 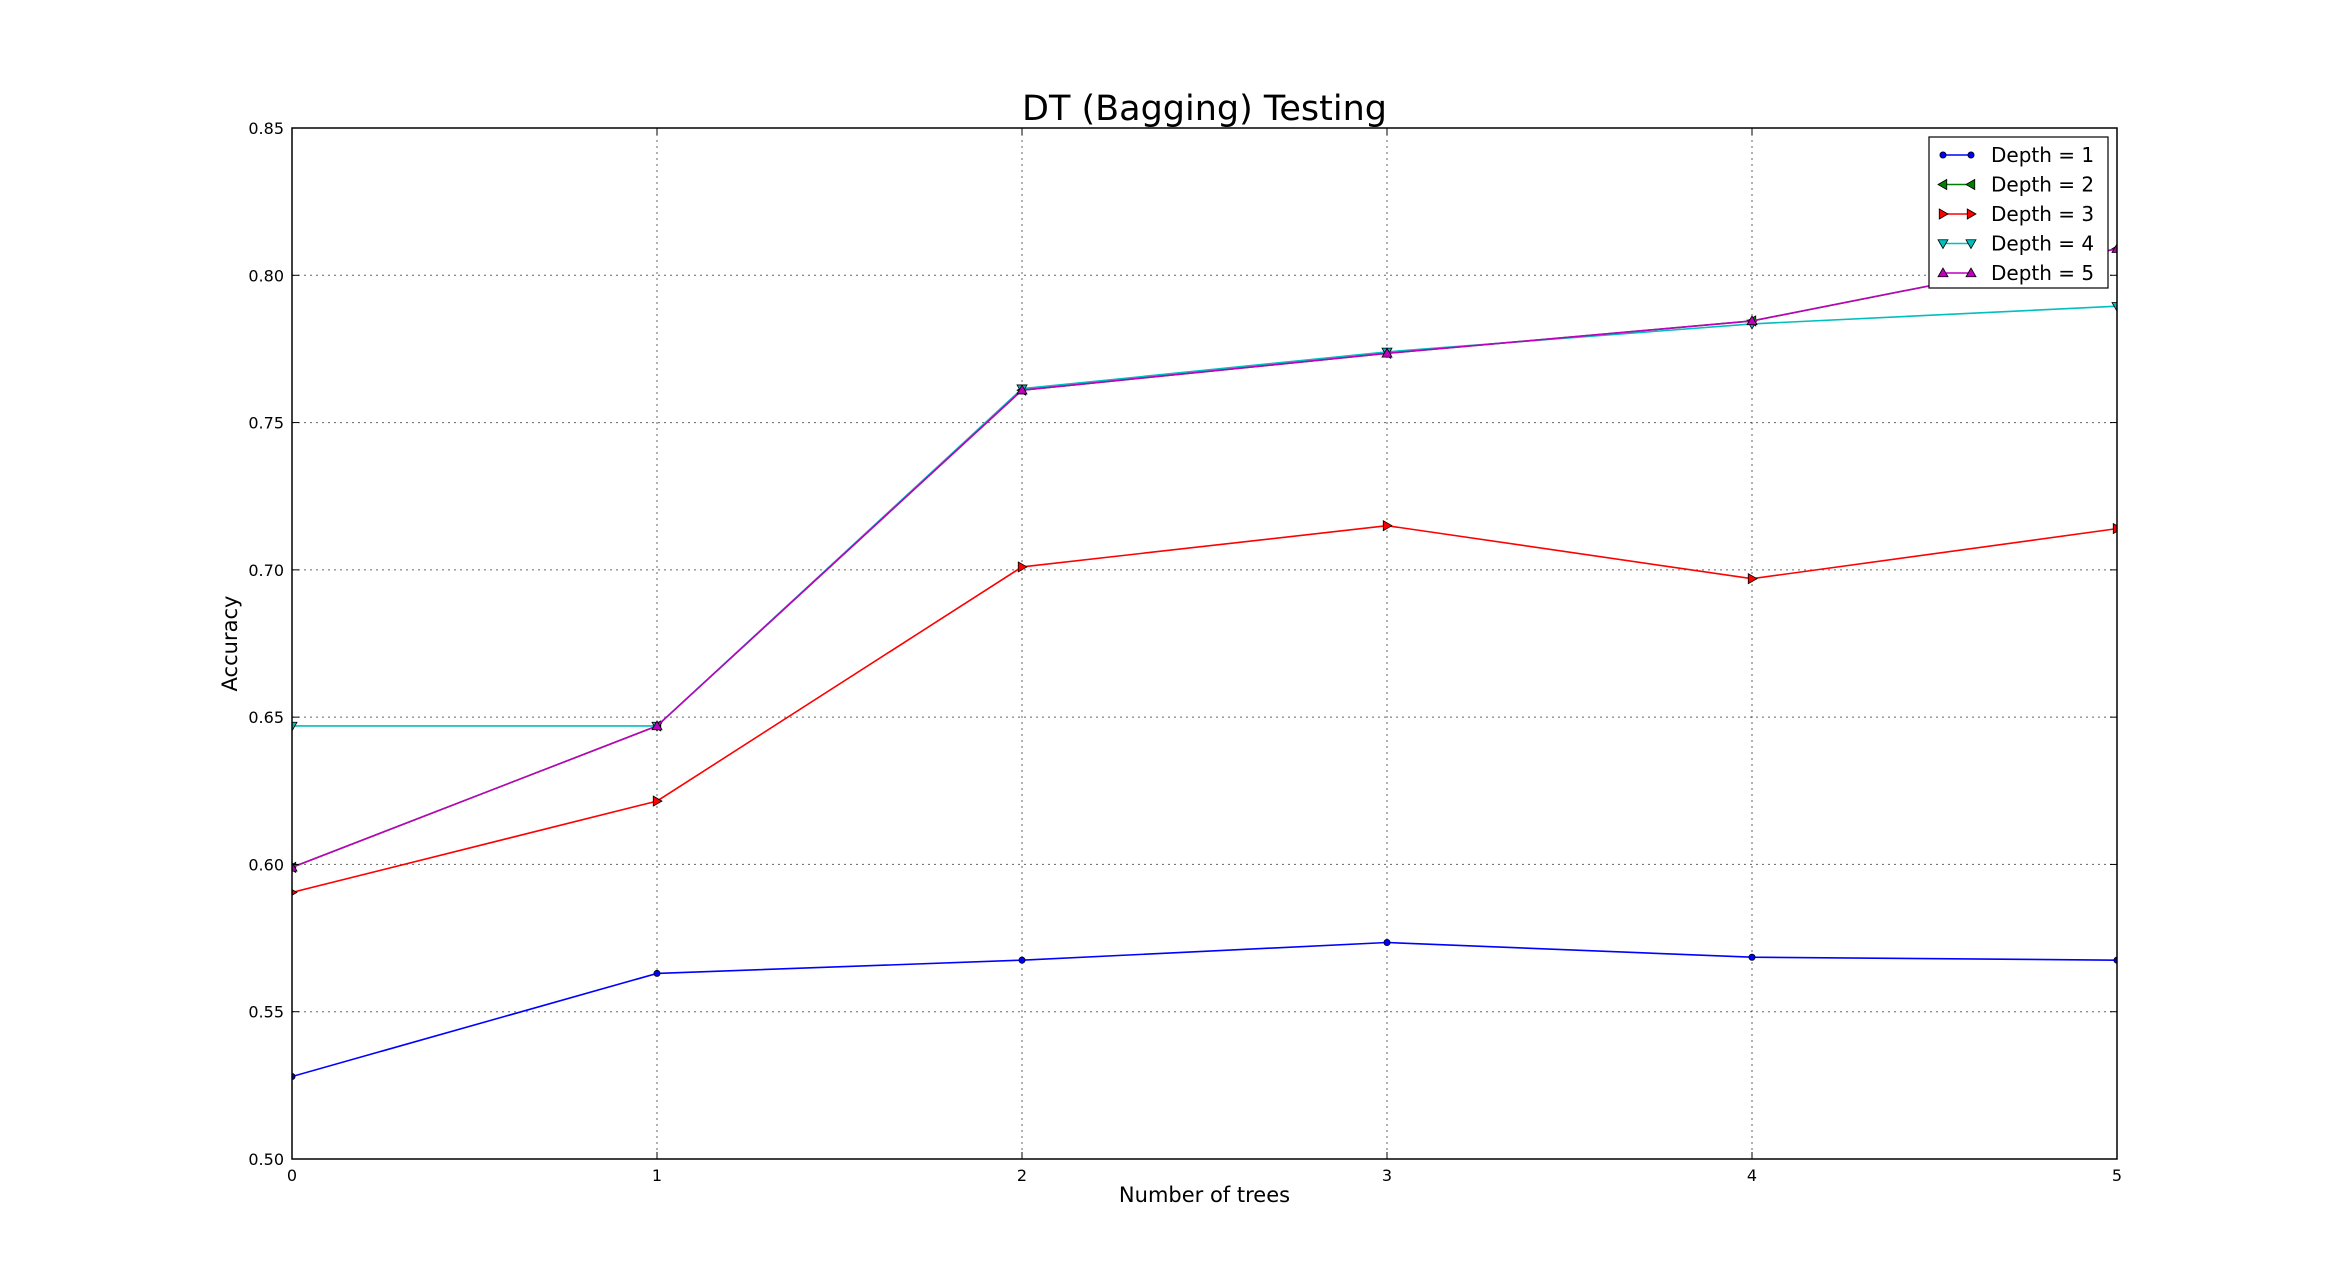 I want to click on legend-entry: Depth = 4, so click(x=2015, y=244).